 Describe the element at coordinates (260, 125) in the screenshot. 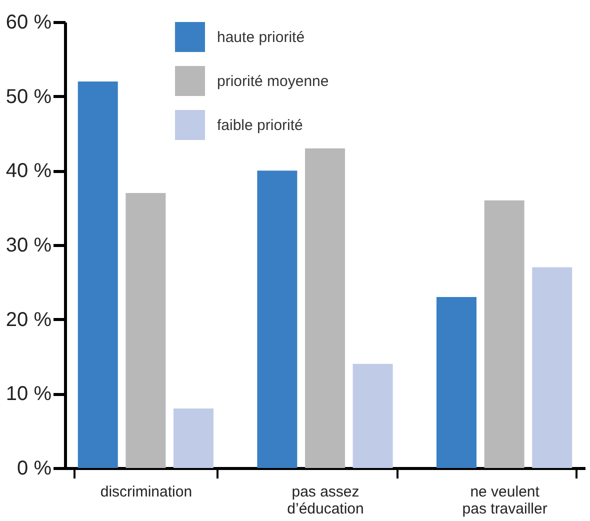

I see `legend-label: faible priorité` at that location.